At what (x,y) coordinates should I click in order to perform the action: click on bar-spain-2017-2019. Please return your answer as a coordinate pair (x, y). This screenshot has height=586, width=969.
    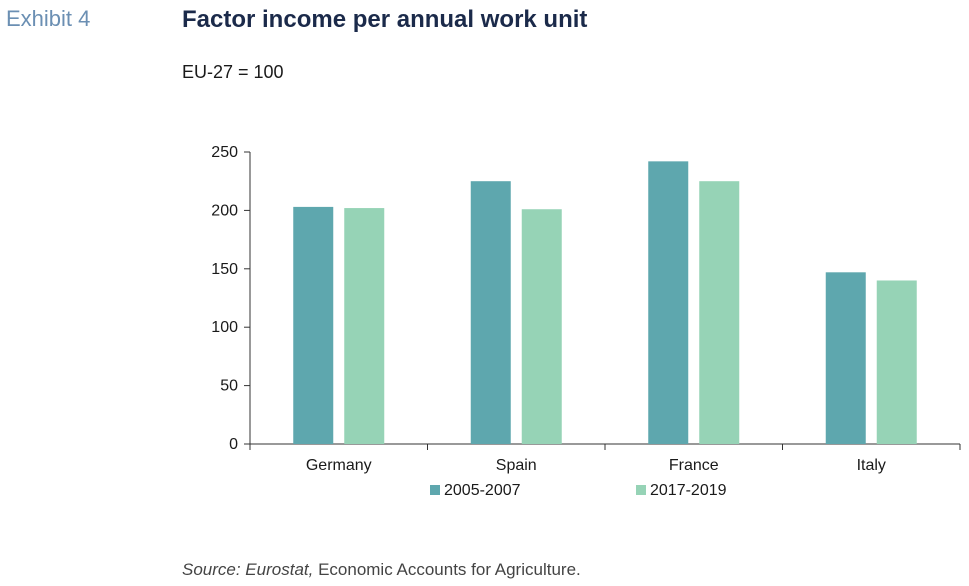
    Looking at the image, I should click on (541, 326).